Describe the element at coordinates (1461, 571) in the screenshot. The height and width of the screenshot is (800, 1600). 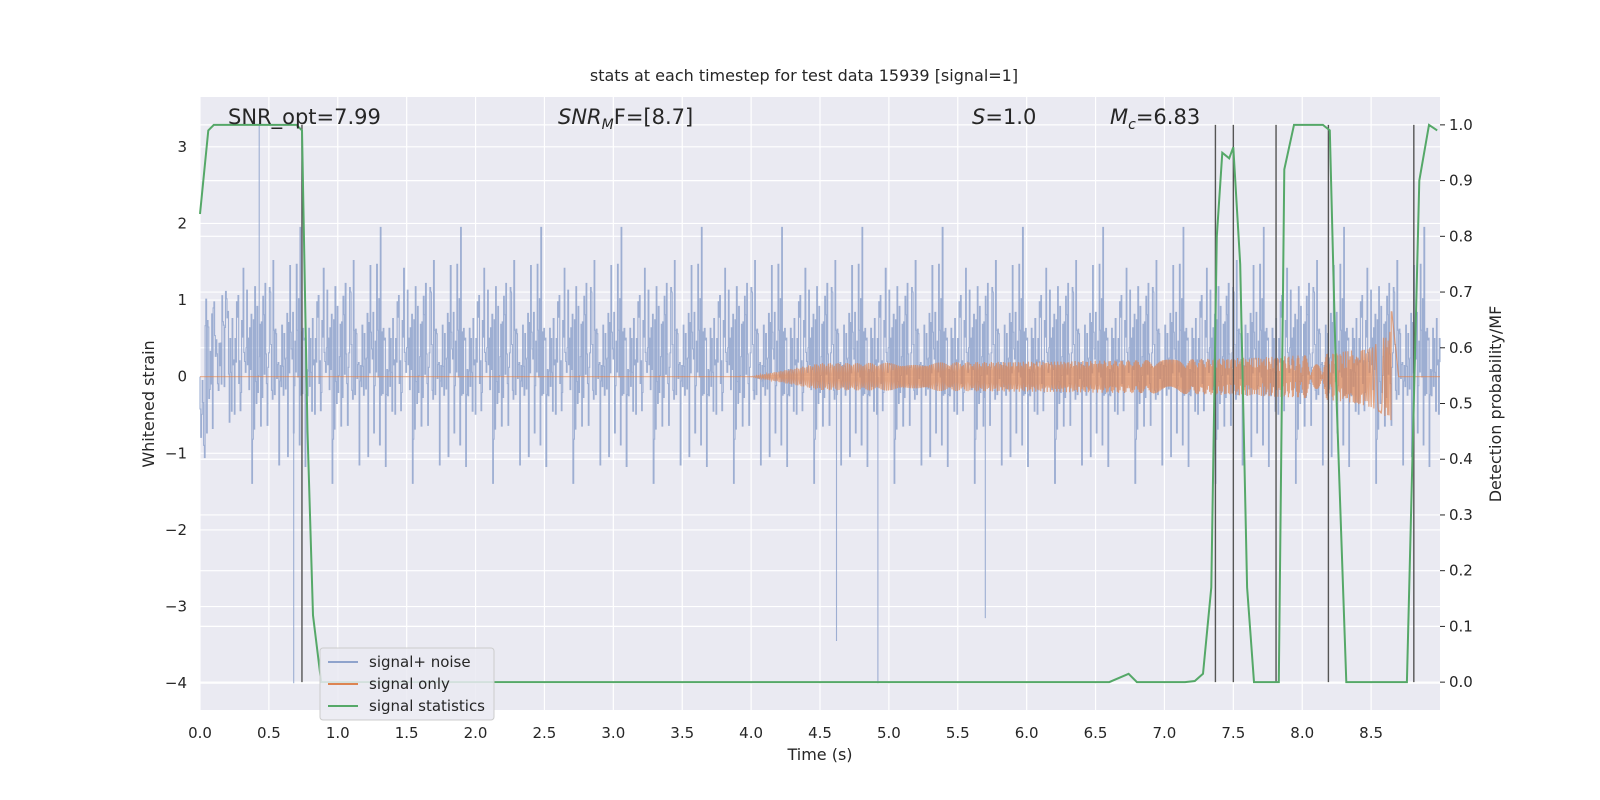
I see `y2-tick-label: 0.2` at that location.